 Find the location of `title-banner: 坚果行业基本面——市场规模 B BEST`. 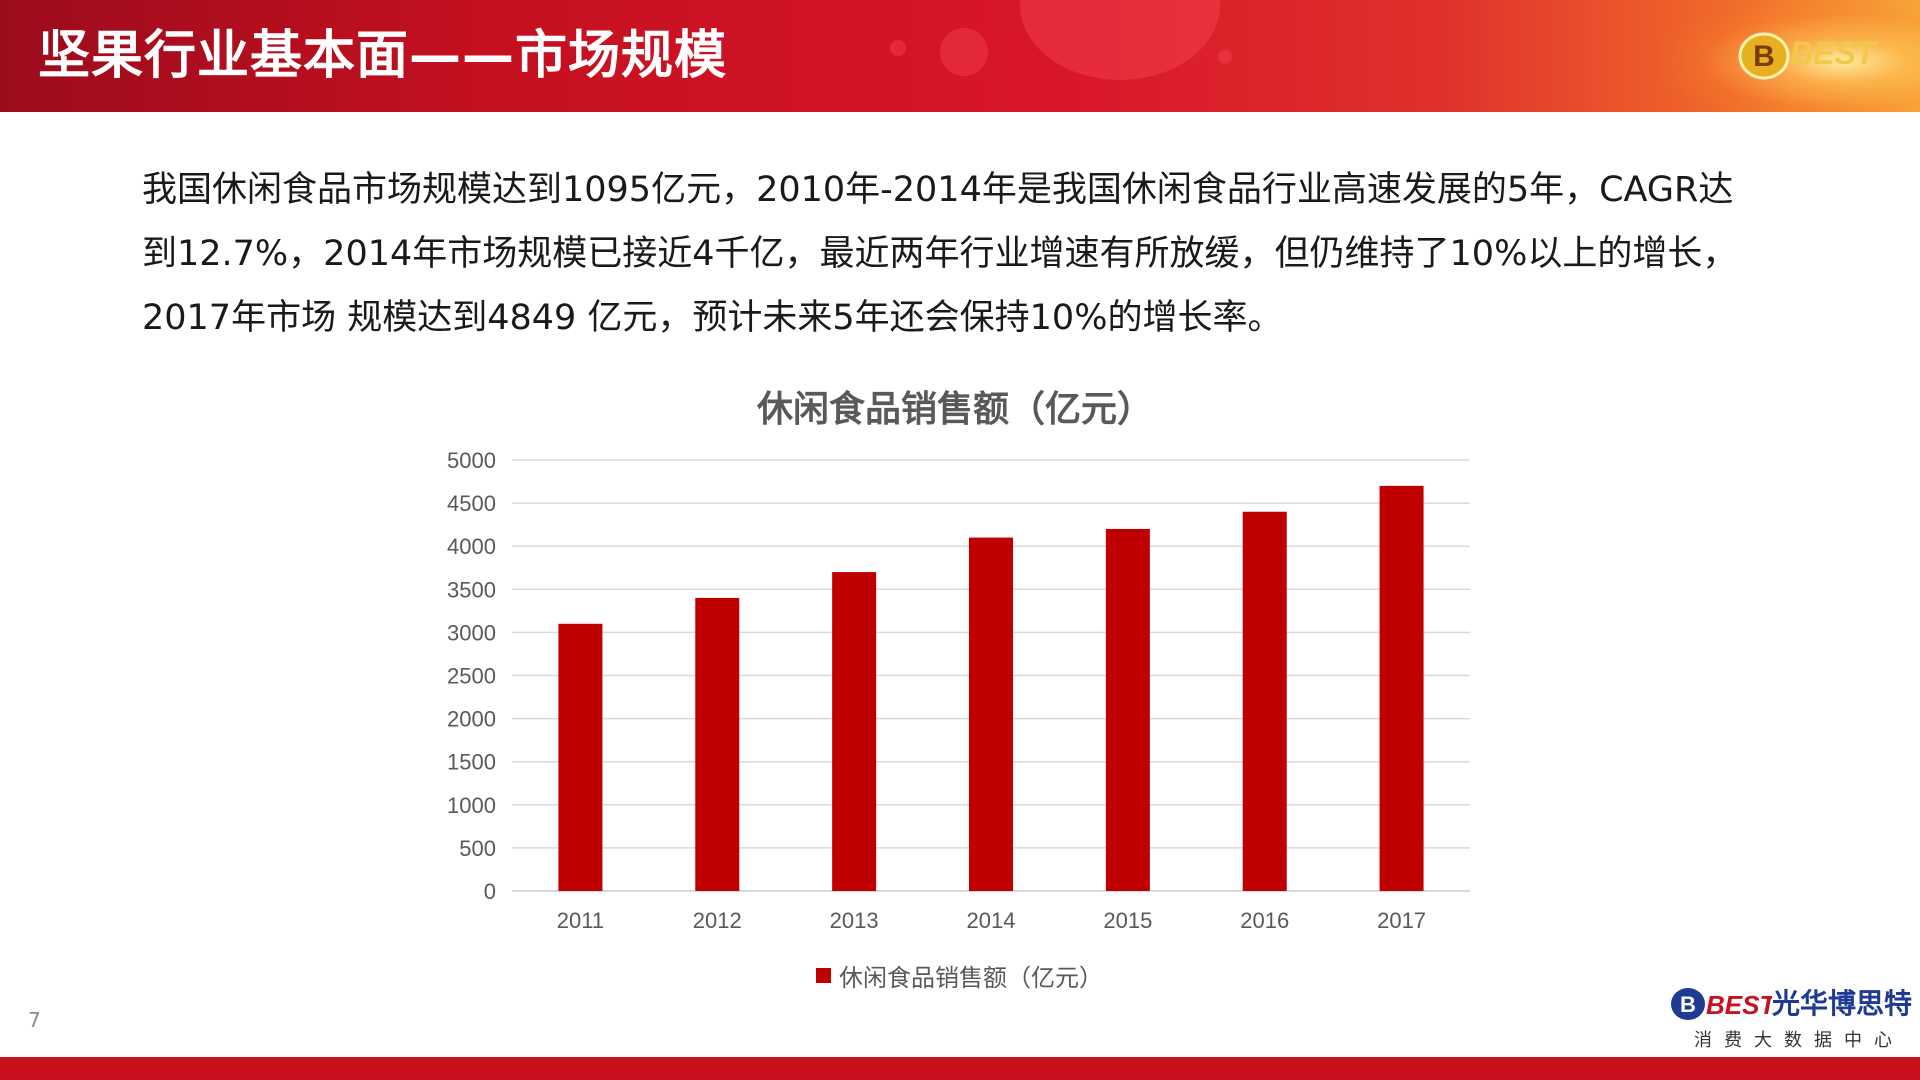

title-banner: 坚果行业基本面——市场规模 B BEST is located at coordinates (960, 56).